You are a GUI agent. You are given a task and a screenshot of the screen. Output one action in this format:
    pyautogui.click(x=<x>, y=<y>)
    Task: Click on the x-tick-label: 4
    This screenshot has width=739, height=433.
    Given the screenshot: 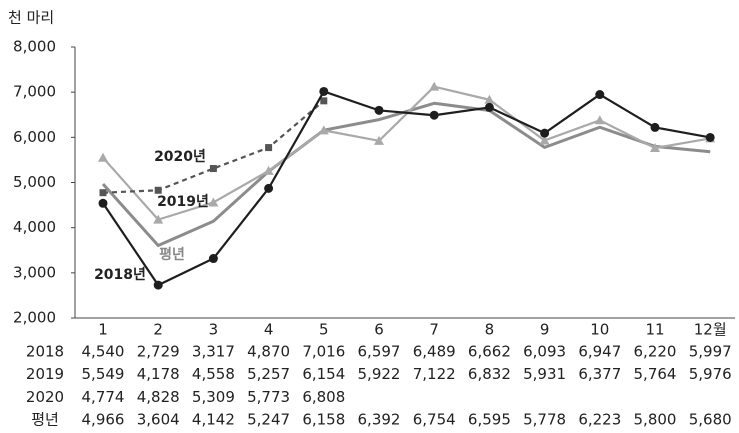 What is the action you would take?
    pyautogui.click(x=269, y=330)
    